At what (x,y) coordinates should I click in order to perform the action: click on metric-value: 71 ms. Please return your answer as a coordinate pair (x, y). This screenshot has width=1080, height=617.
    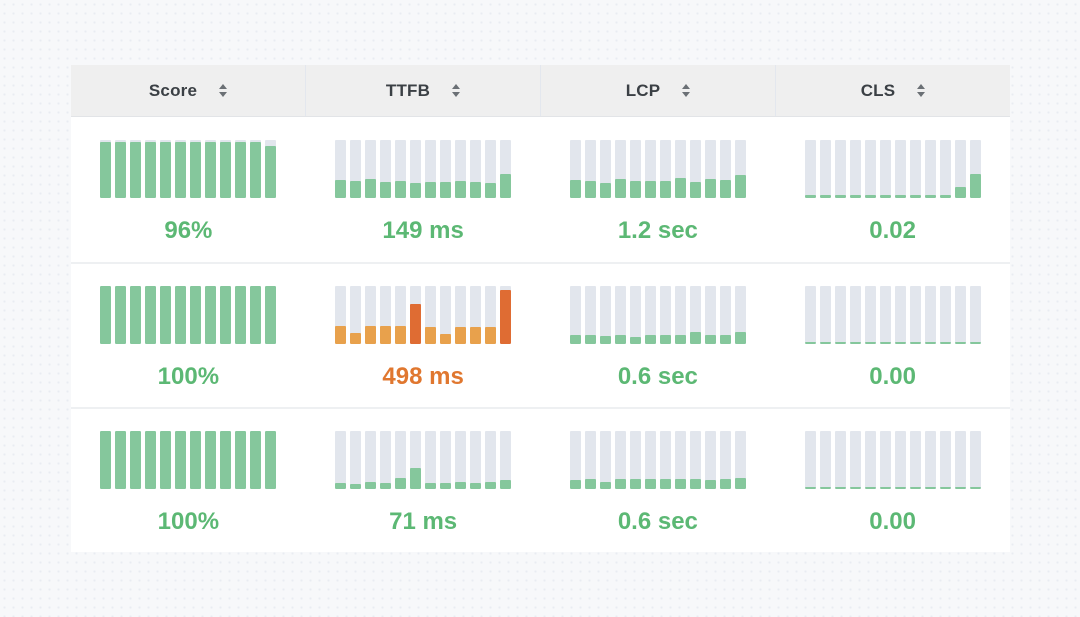
    Looking at the image, I should click on (423, 521).